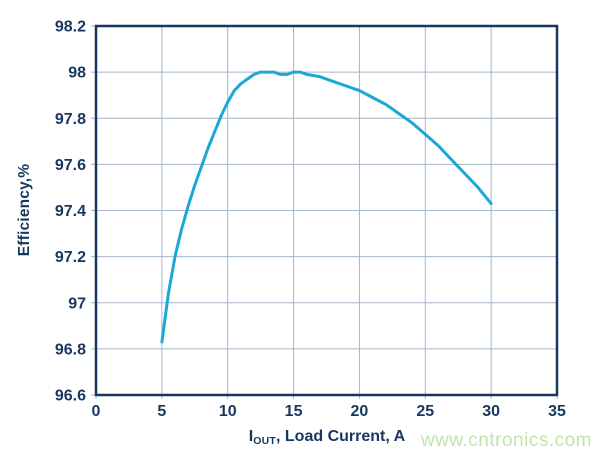  Describe the element at coordinates (265, 441) in the screenshot. I see `x-axis-title-subscript: OUT` at that location.